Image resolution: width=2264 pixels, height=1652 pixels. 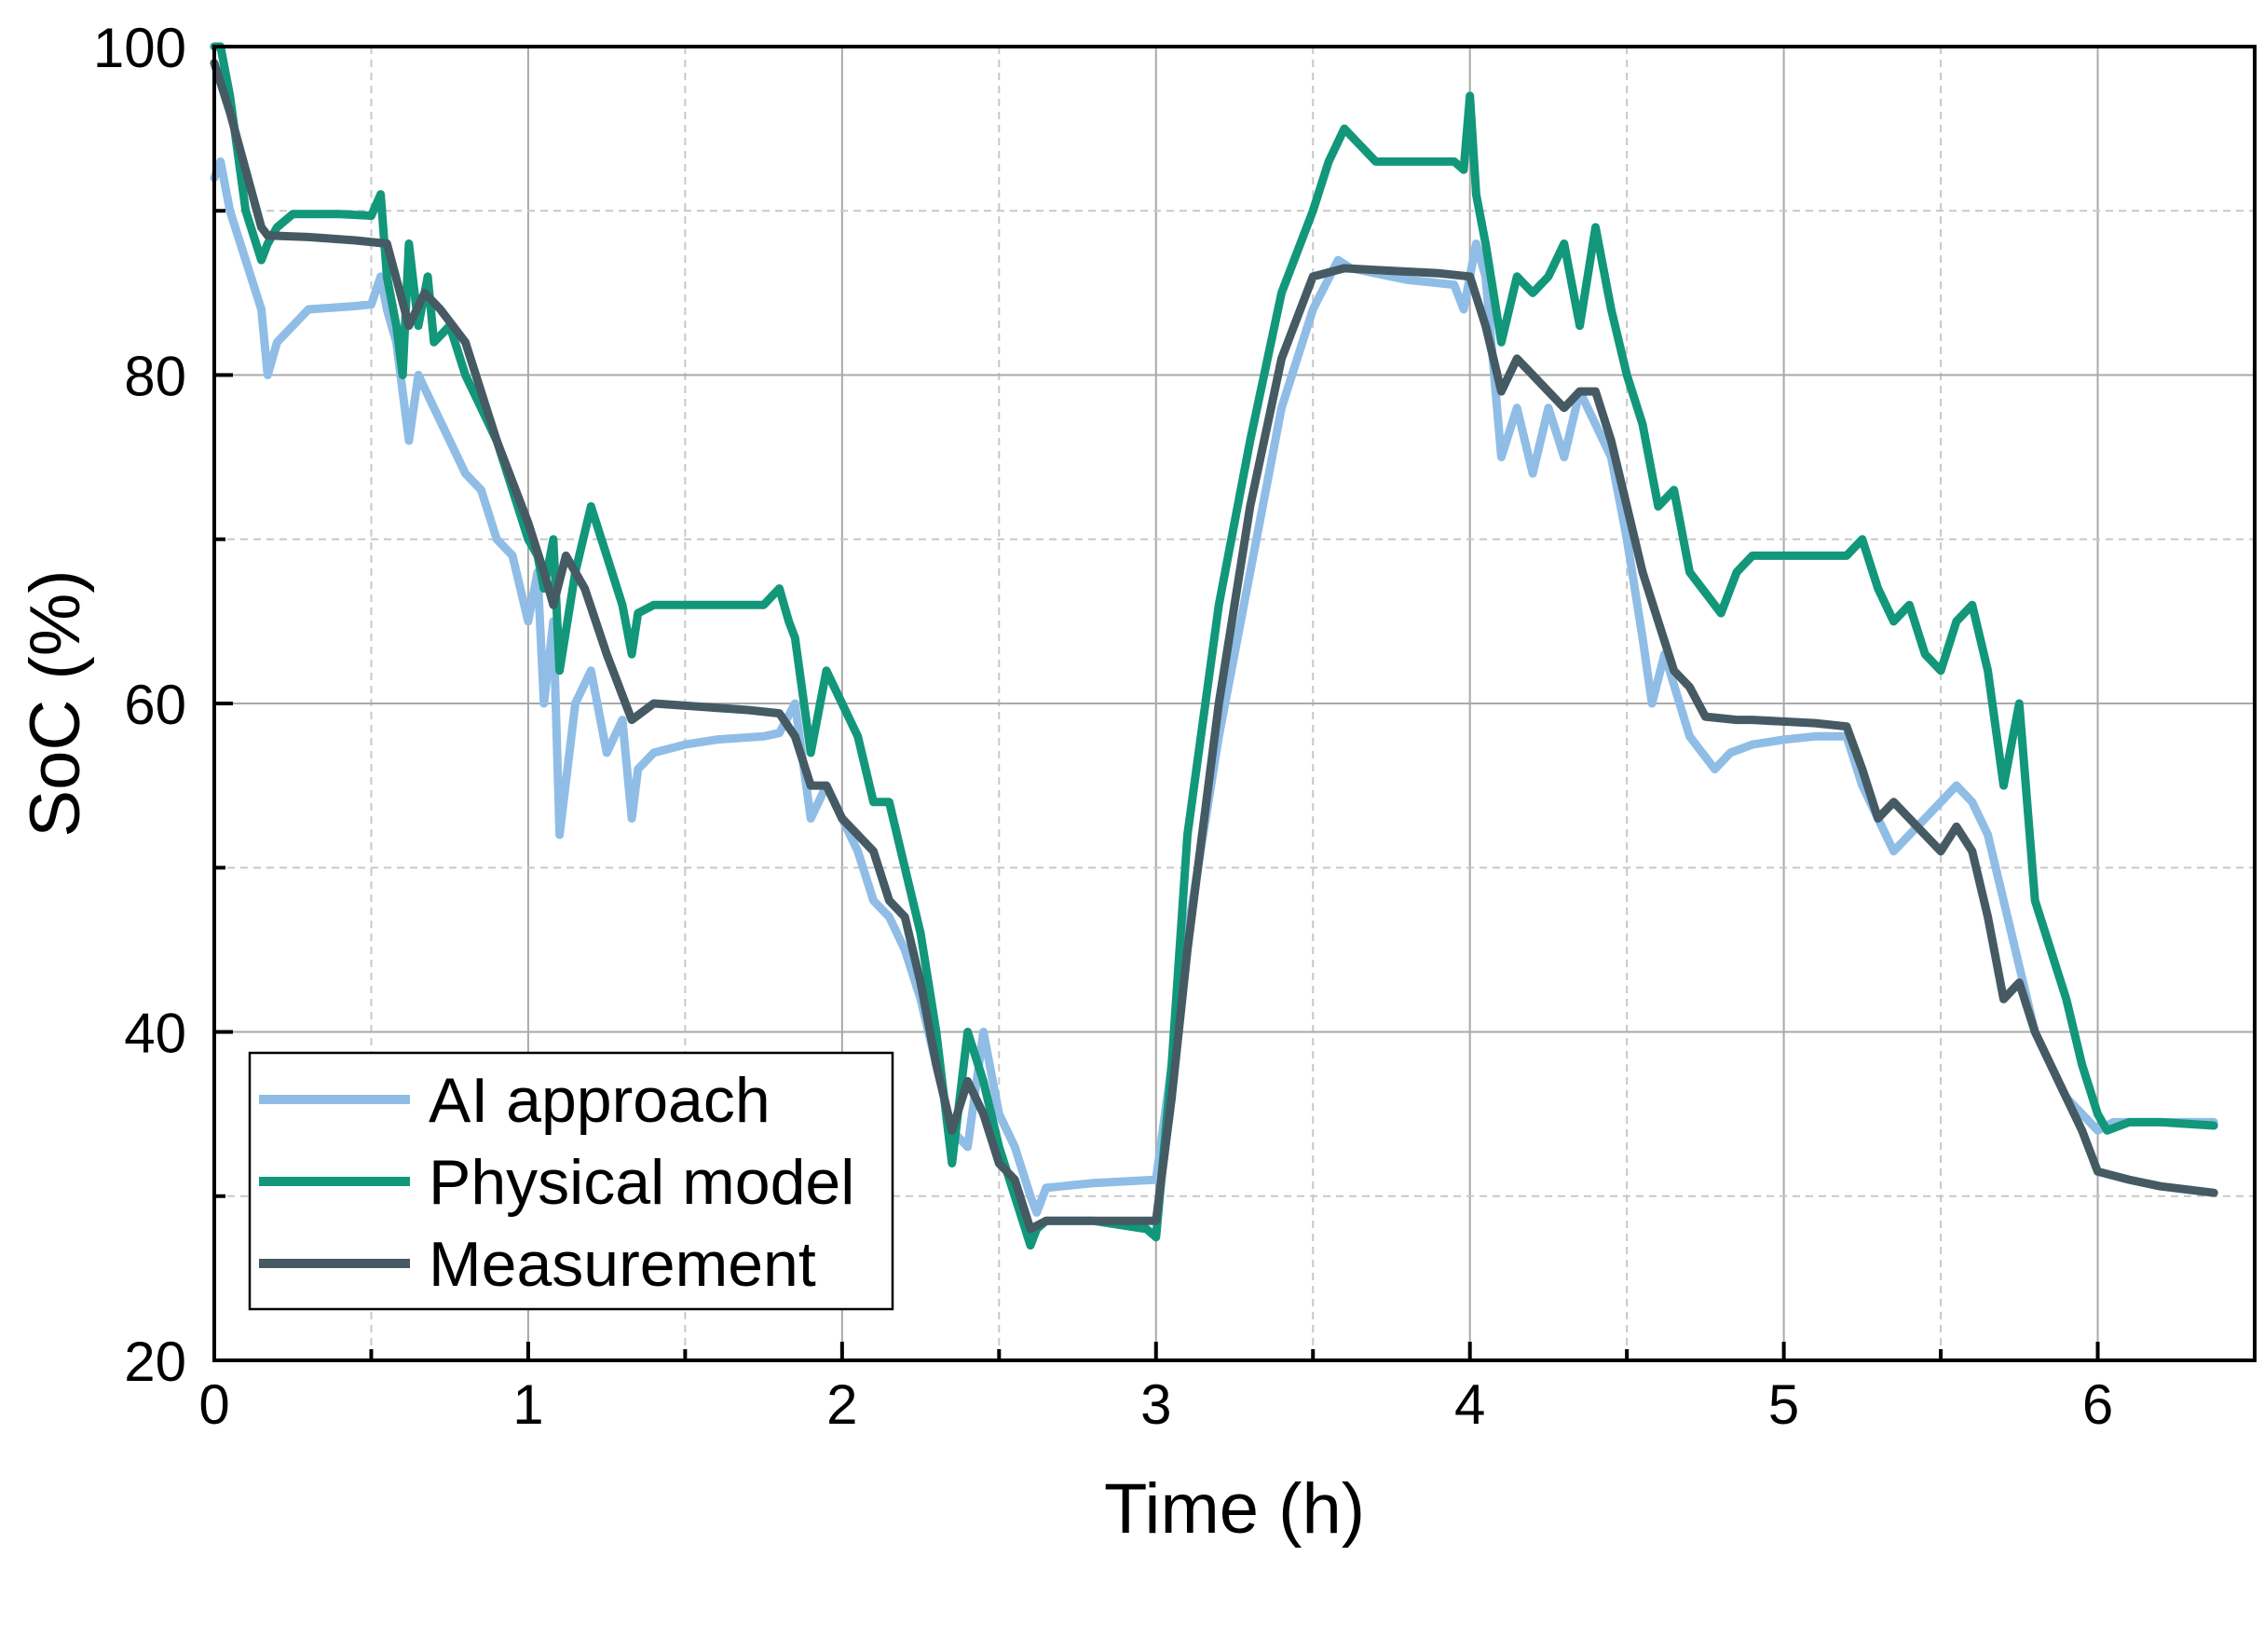 I want to click on x-tick-label: 6, so click(x=2097, y=1404).